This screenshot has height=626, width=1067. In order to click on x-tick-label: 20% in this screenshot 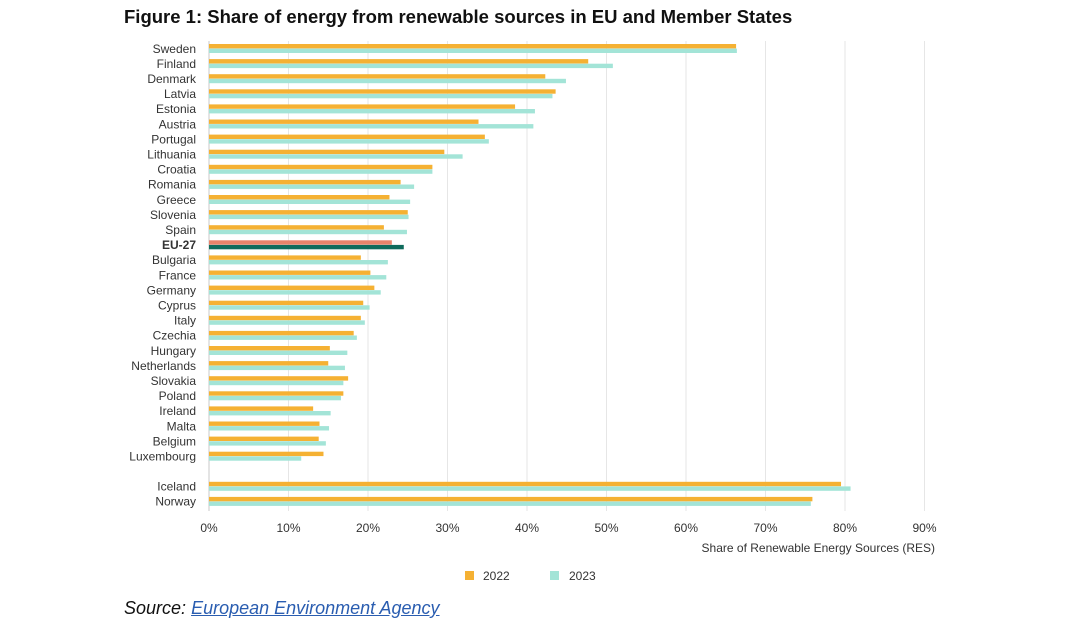, I will do `click(368, 528)`.